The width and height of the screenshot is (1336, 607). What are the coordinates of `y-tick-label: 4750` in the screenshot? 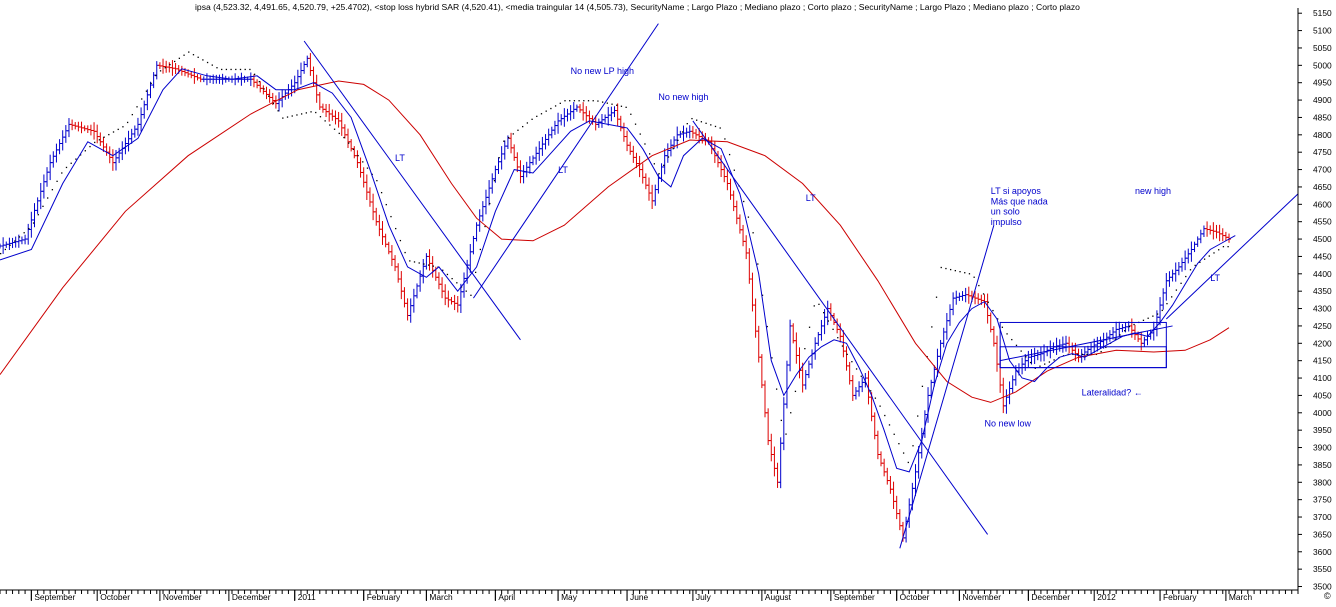 It's located at (1322, 152).